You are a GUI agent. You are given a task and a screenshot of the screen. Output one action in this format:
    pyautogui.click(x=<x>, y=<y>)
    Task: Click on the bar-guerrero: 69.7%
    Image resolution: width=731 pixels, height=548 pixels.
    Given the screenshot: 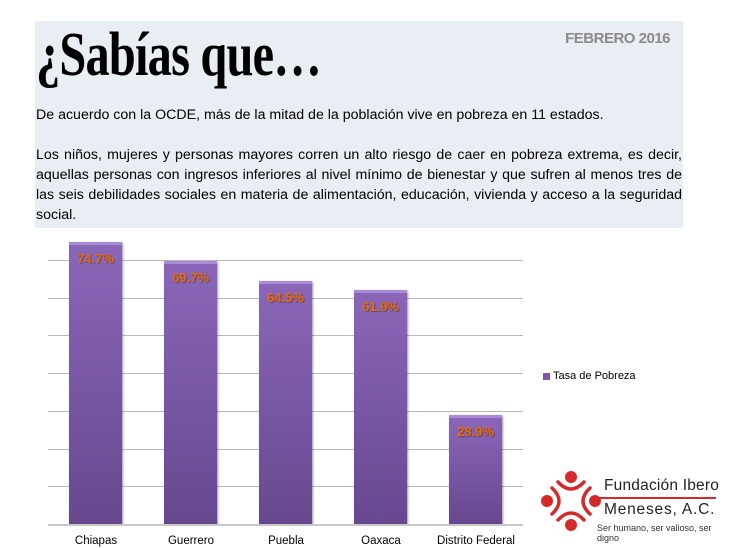 What is the action you would take?
    pyautogui.click(x=190, y=392)
    